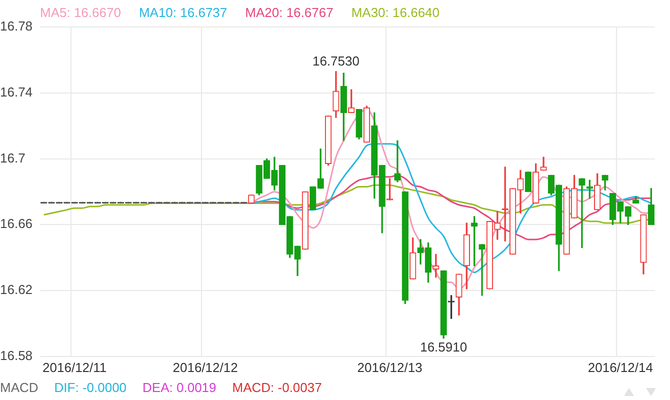 The height and width of the screenshot is (400, 670). What do you see at coordinates (389, 367) in the screenshot?
I see `x-tick-label: 2016/12/13` at bounding box center [389, 367].